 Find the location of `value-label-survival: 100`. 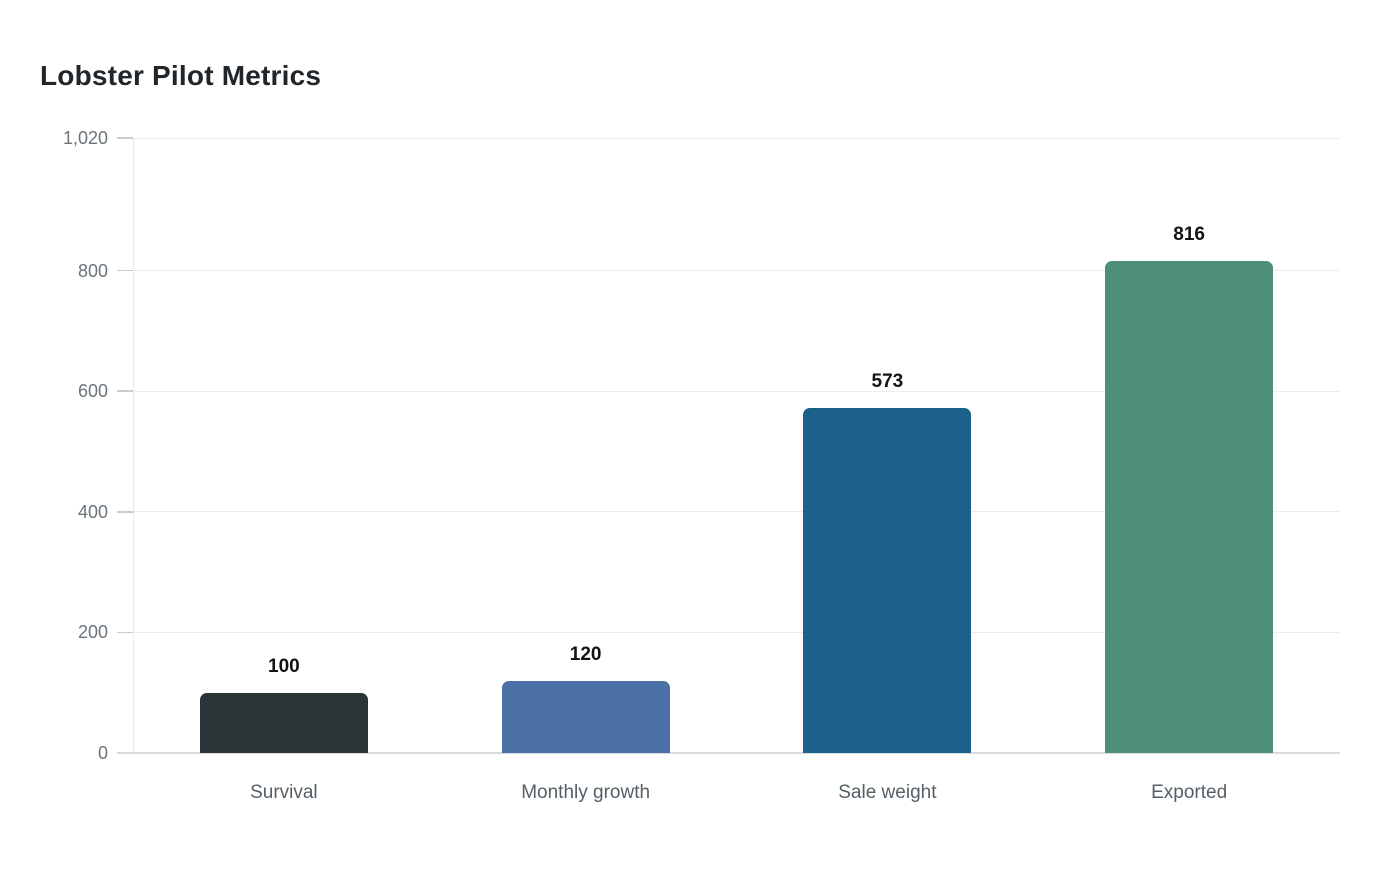

value-label-survival: 100 is located at coordinates (284, 666).